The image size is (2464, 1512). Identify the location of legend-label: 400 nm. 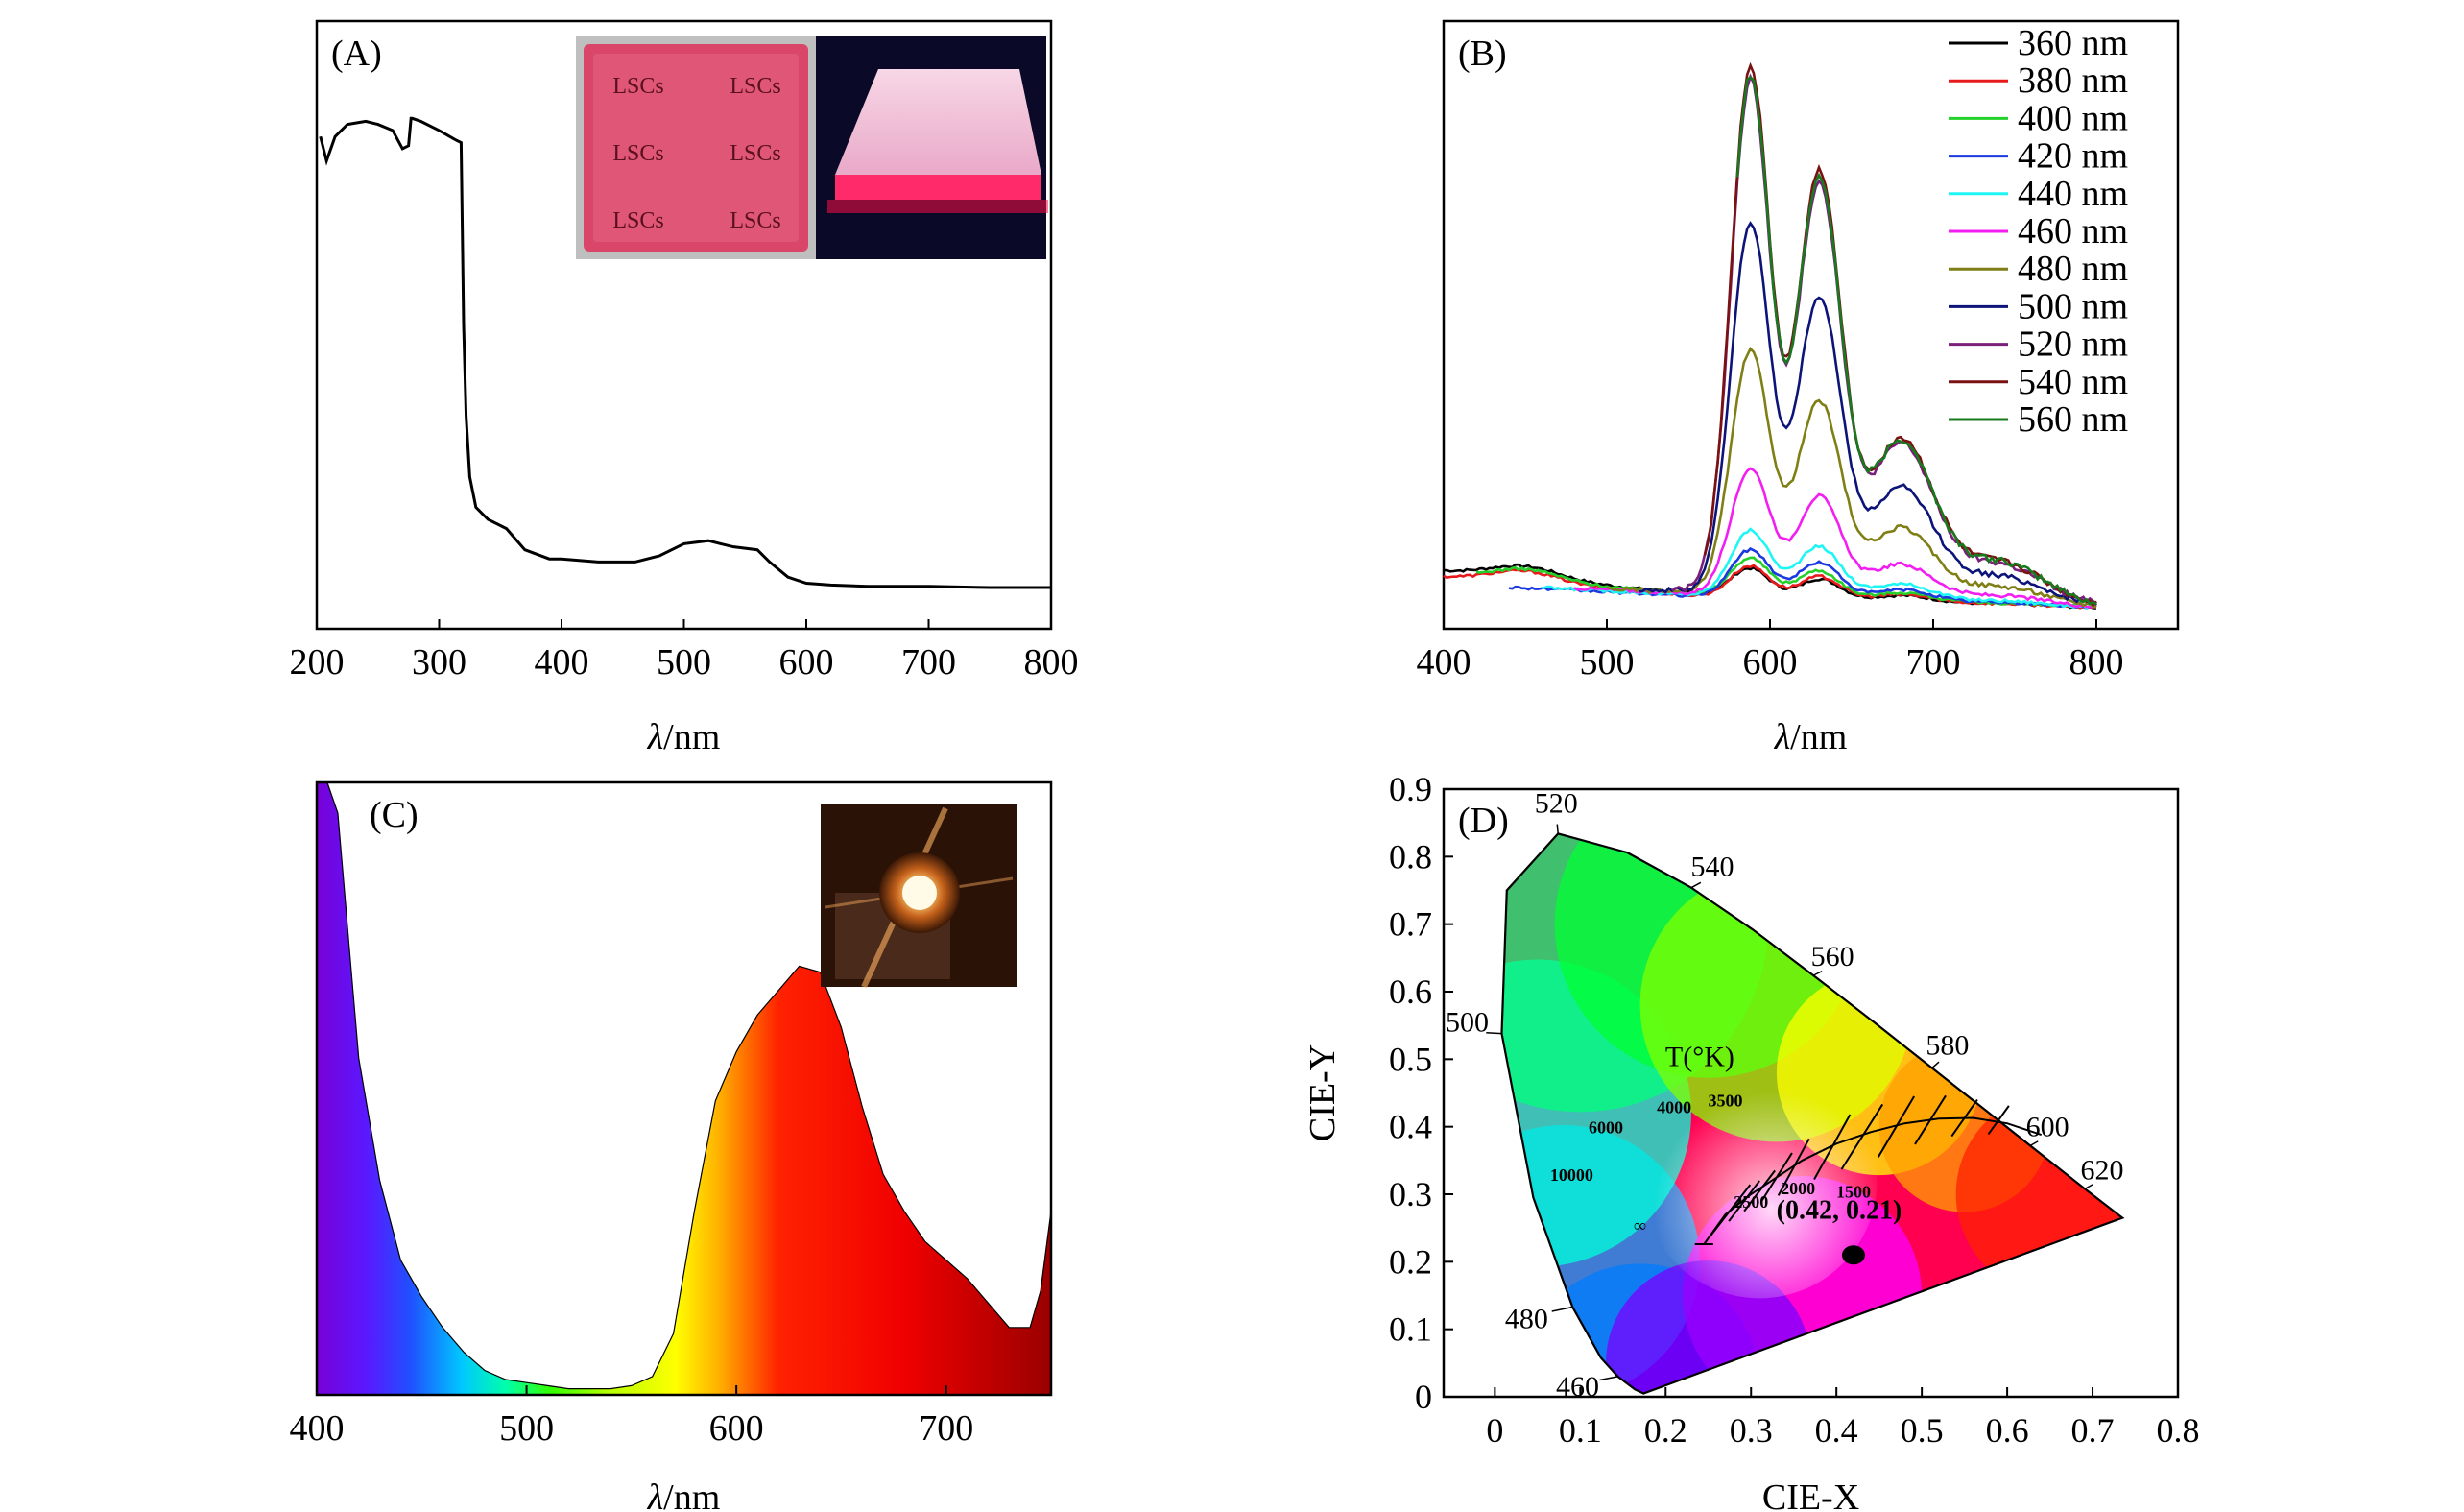
(2073, 118).